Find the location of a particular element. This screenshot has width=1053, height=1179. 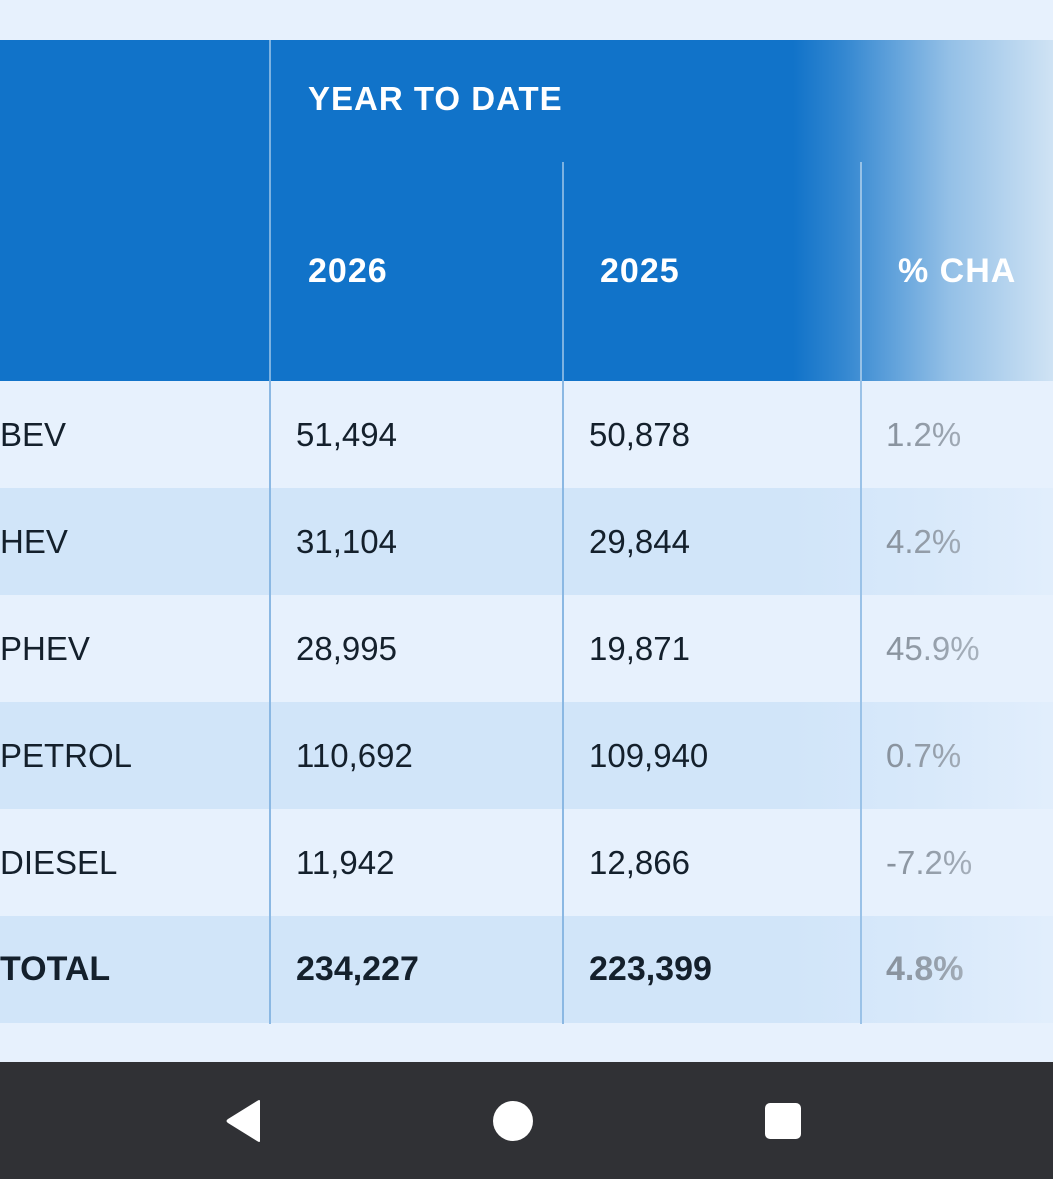

table-row: PHEV 28,995 19,871 45.9% is located at coordinates (526, 648).